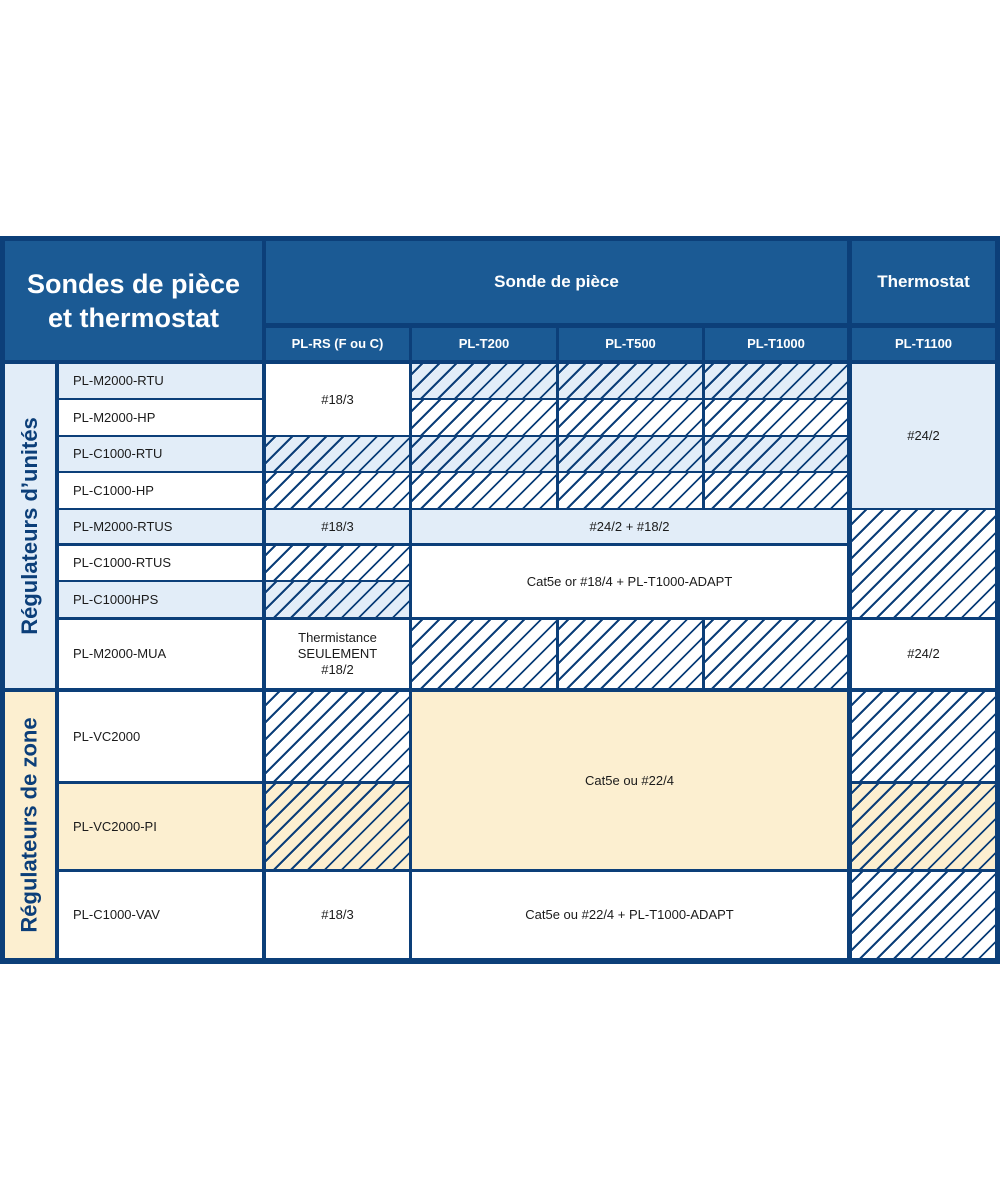 The height and width of the screenshot is (1200, 1000). I want to click on wiring-cell: Cat5e ou #22/4, so click(629, 780).